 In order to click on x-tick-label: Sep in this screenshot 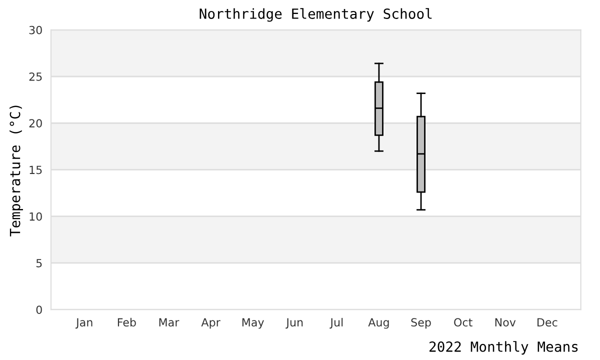, I will do `click(421, 323)`.